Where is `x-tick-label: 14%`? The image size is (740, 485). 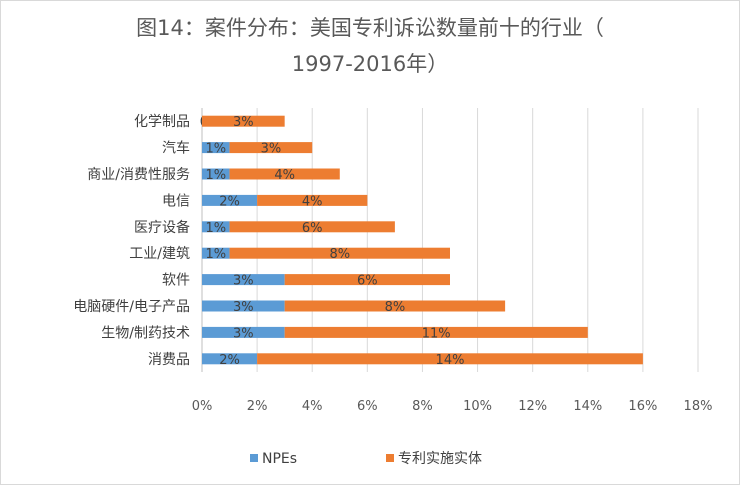 x-tick-label: 14% is located at coordinates (587, 406).